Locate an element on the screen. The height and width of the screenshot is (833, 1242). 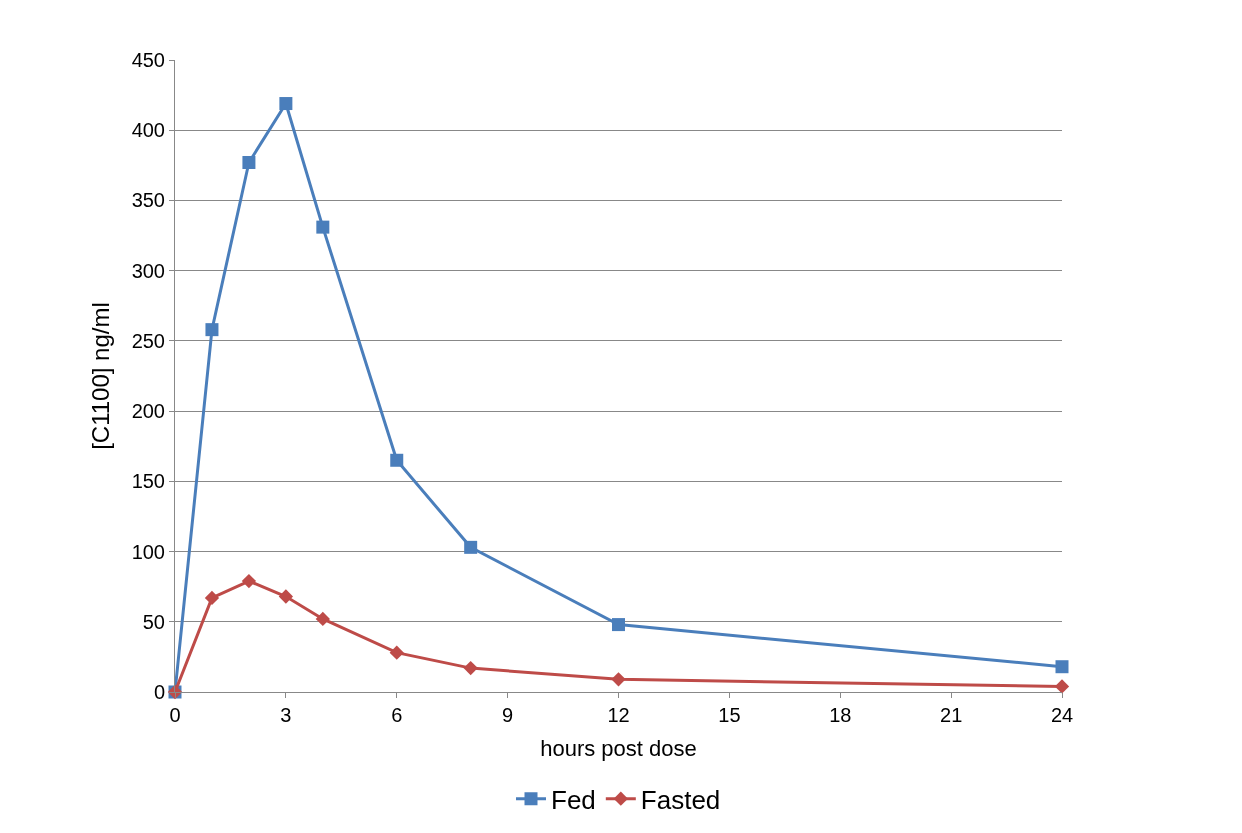
y-tick-label: 200 is located at coordinates (148, 411).